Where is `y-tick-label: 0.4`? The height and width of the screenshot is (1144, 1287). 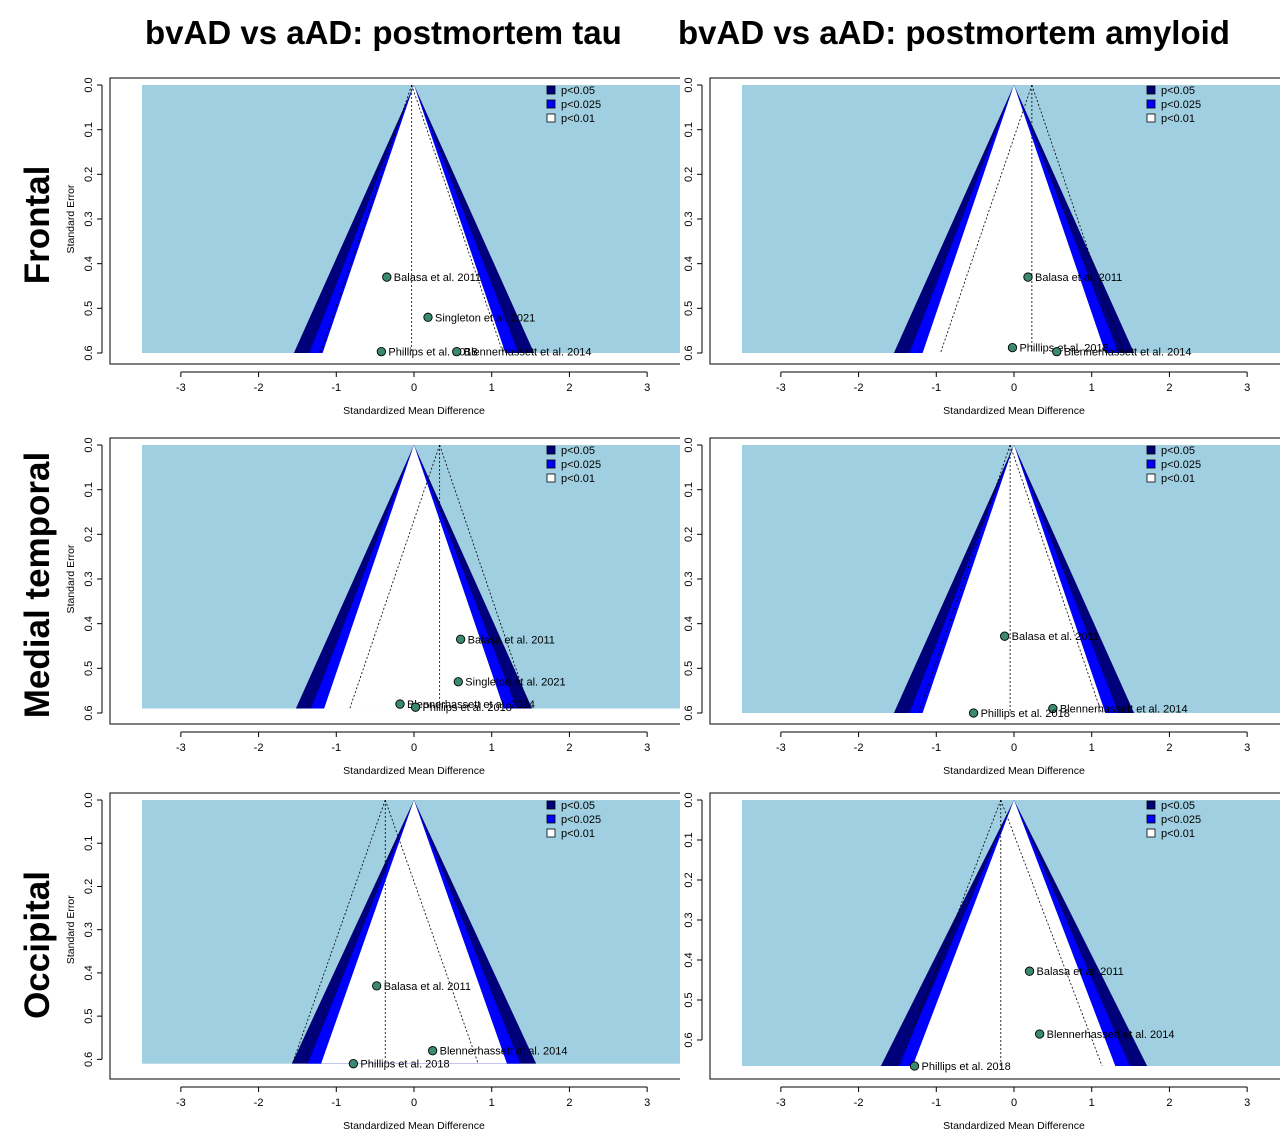 y-tick-label: 0.4 is located at coordinates (689, 263).